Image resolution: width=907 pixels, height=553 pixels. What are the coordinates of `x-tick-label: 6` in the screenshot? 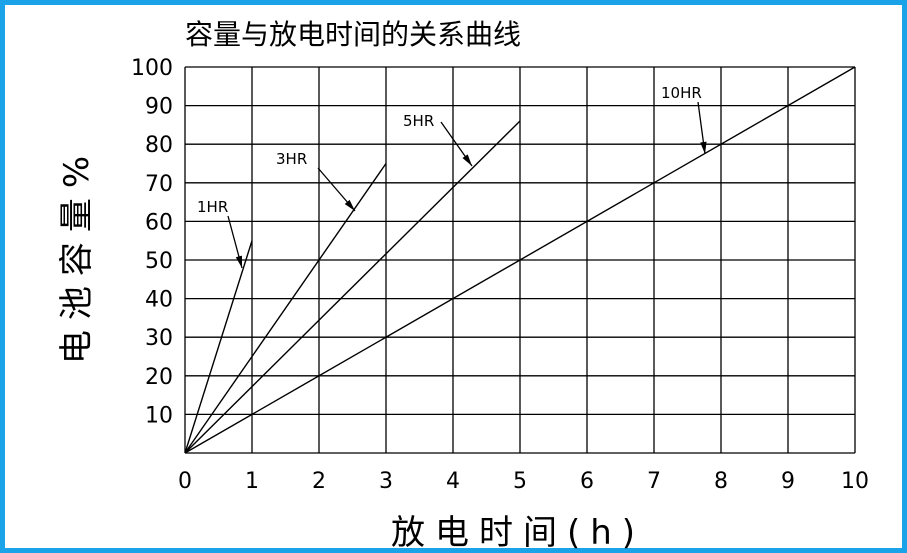 It's located at (587, 481).